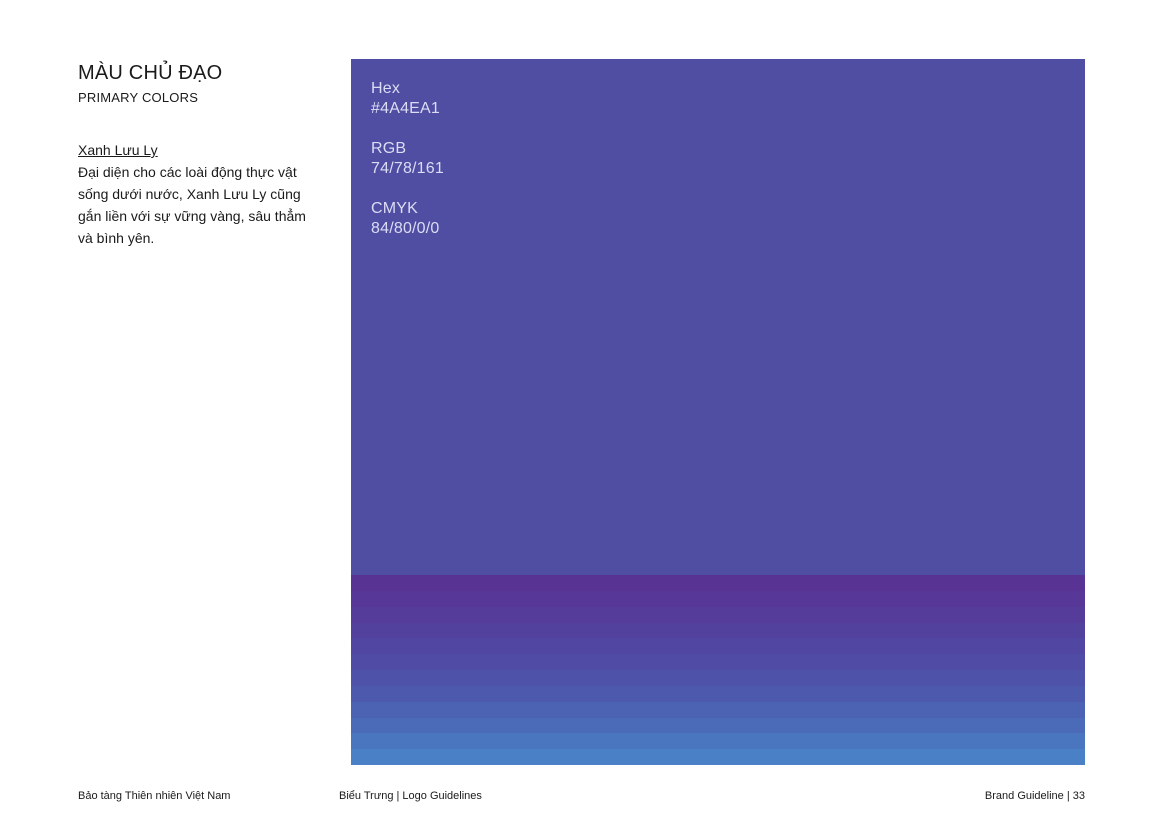 This screenshot has width=1163, height=823. I want to click on rgb-label: RGB, so click(389, 148).